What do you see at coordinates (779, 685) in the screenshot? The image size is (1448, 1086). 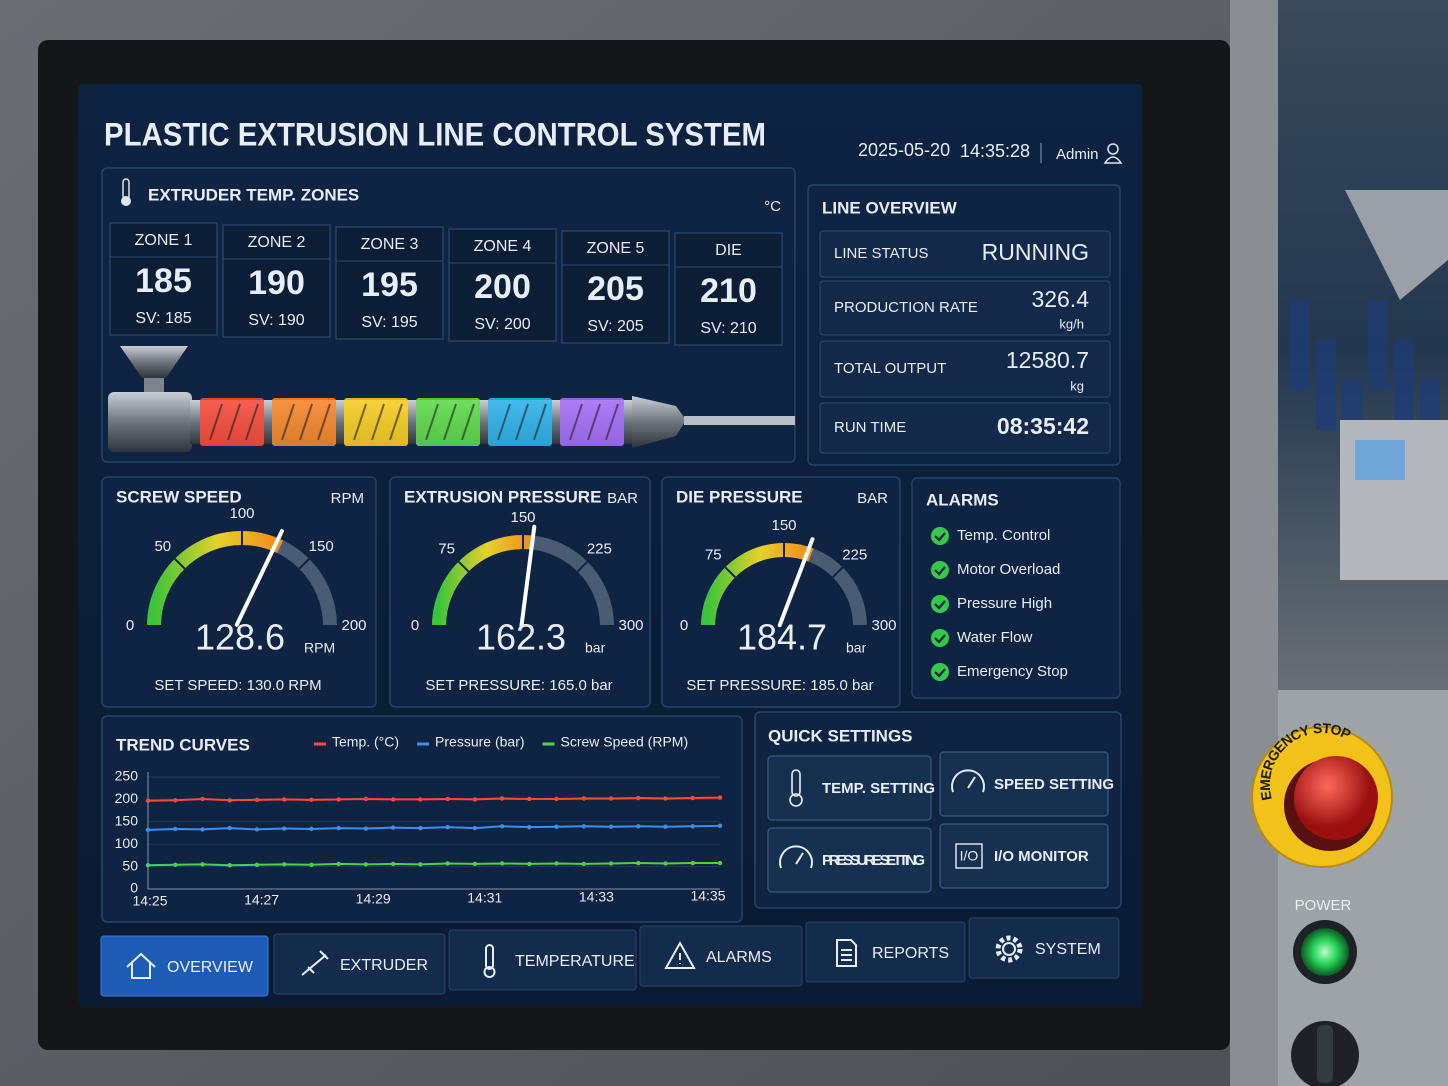 I see `gauge-setpoint: SET PRESSURE: 185.0 bar` at bounding box center [779, 685].